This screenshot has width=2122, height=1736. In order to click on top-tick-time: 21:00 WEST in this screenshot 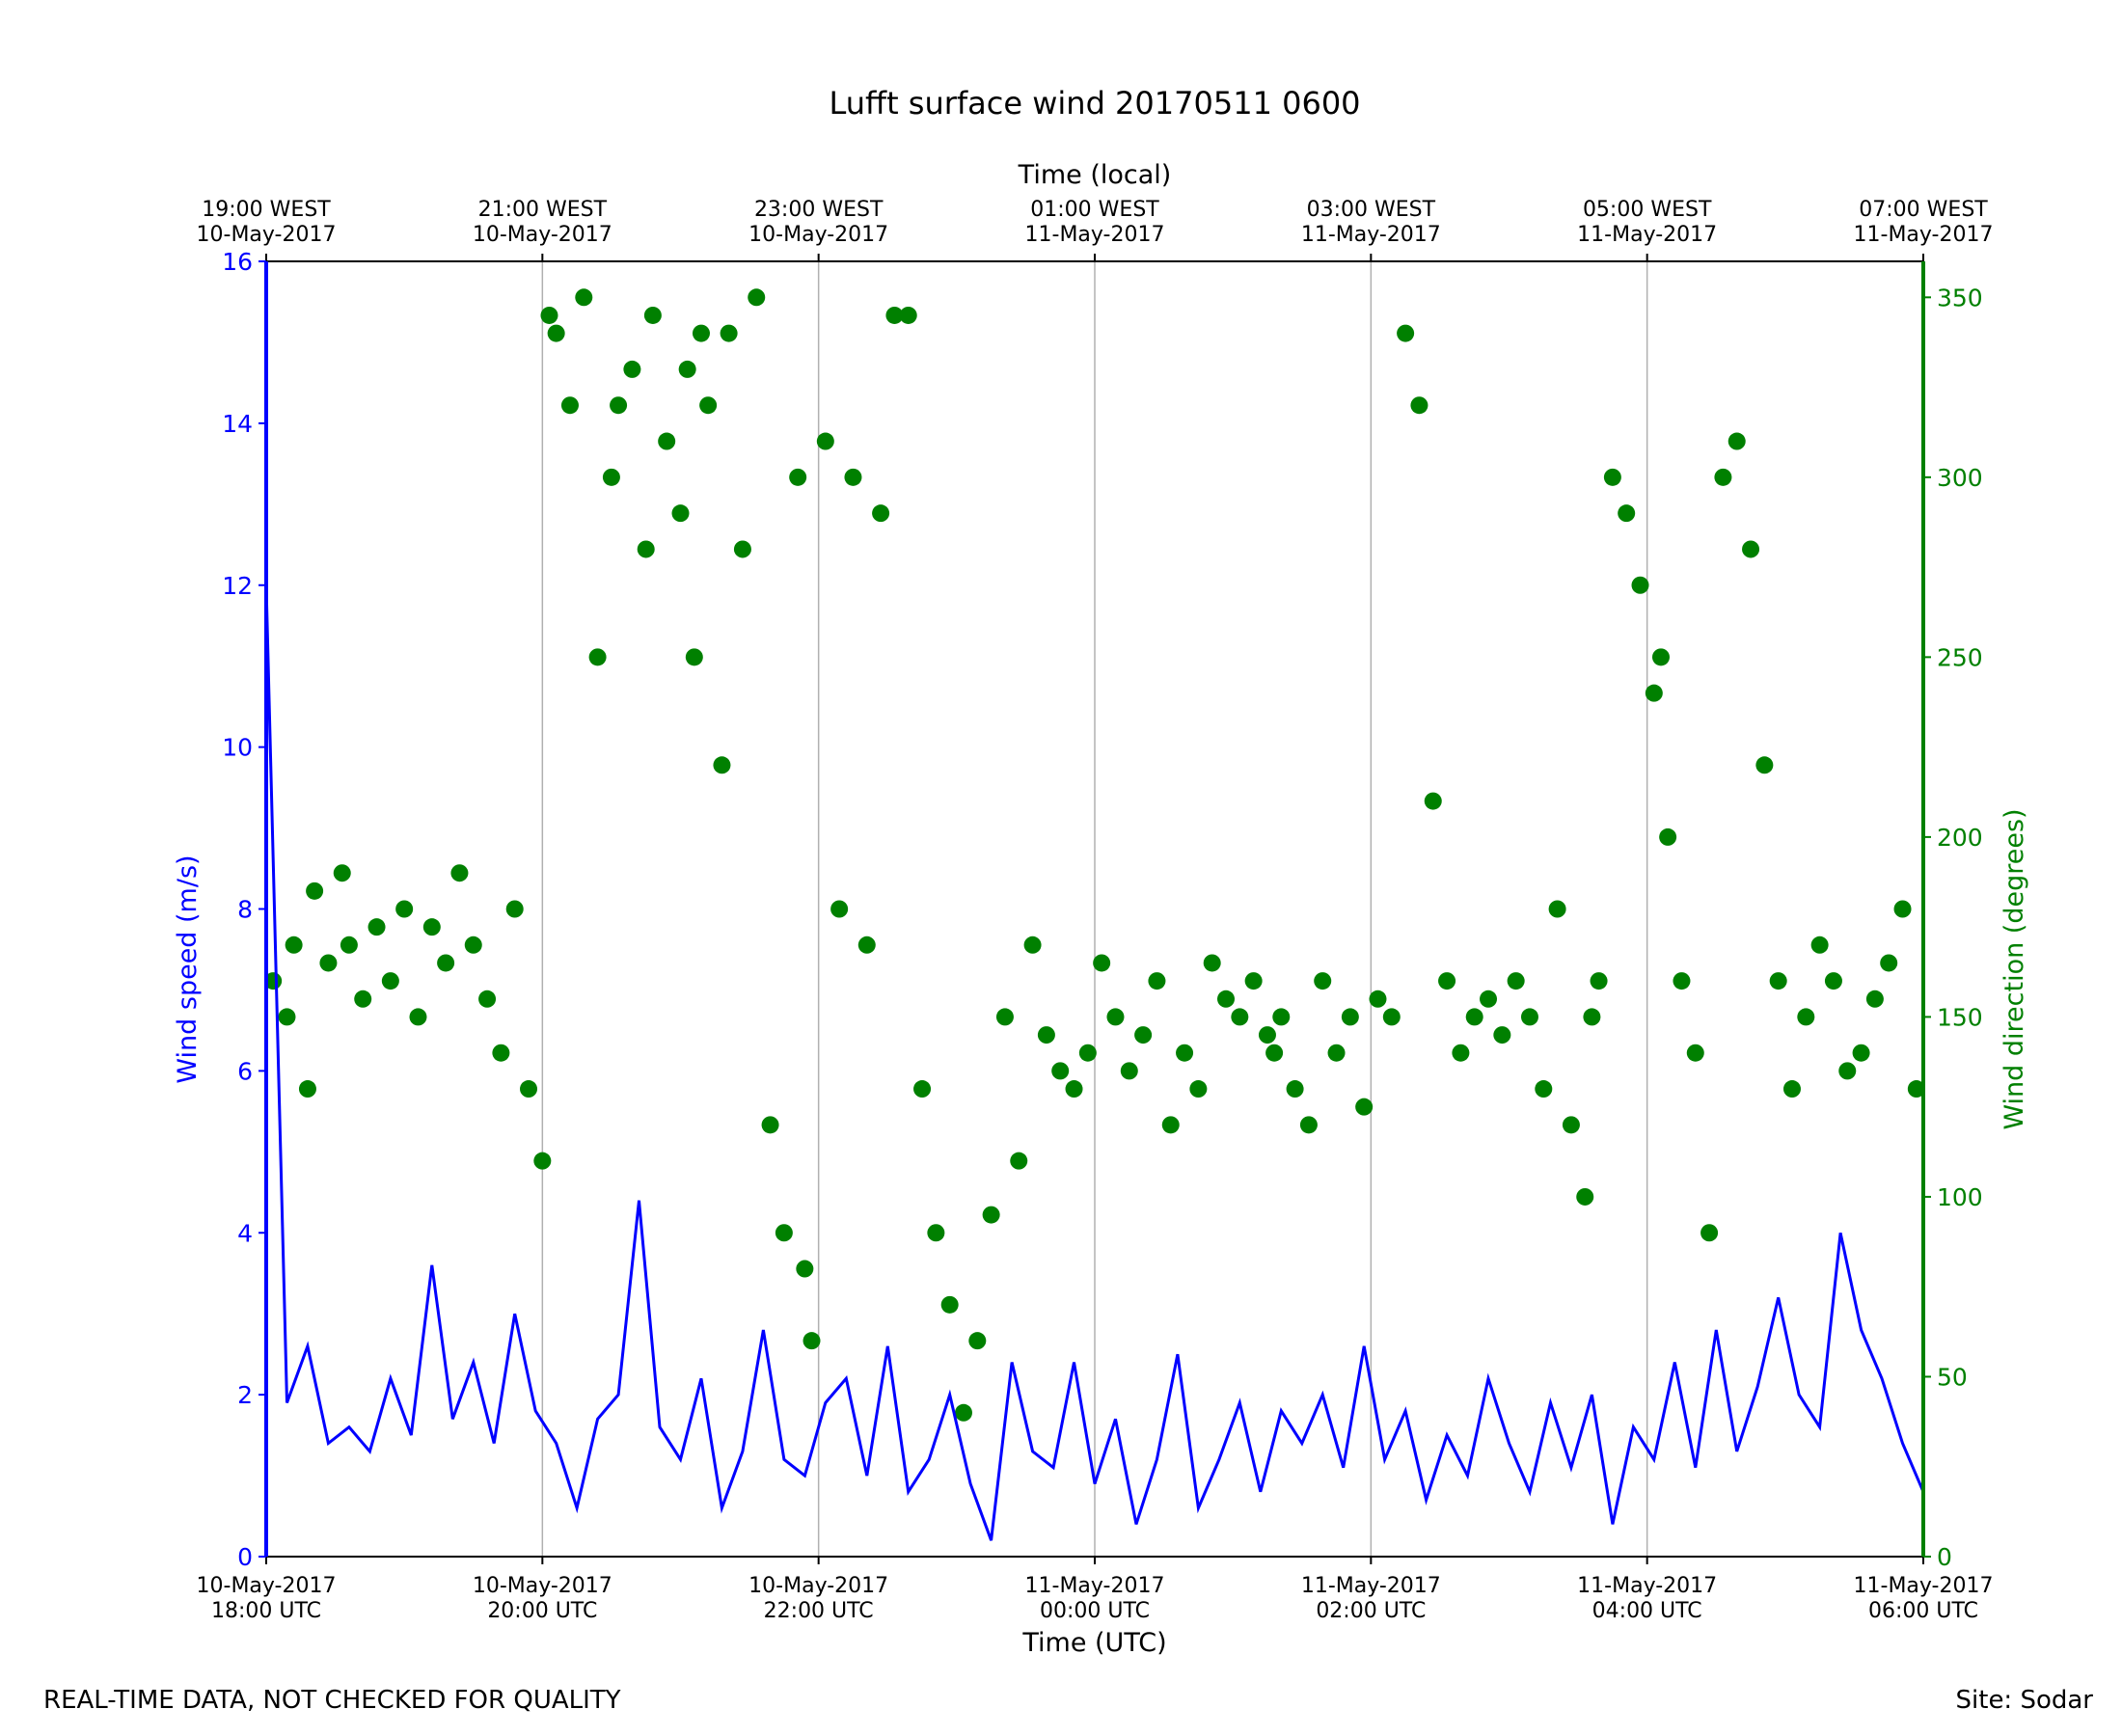, I will do `click(543, 210)`.